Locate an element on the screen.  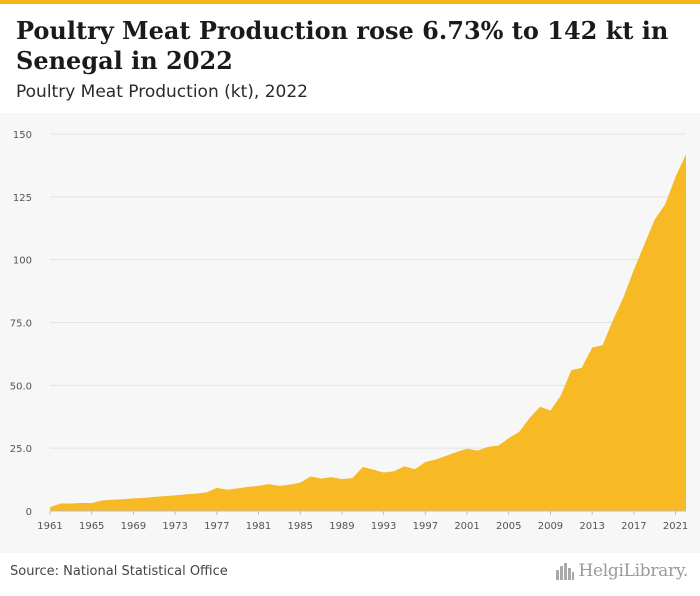
data-point-2019 is located at coordinates (654, 219).